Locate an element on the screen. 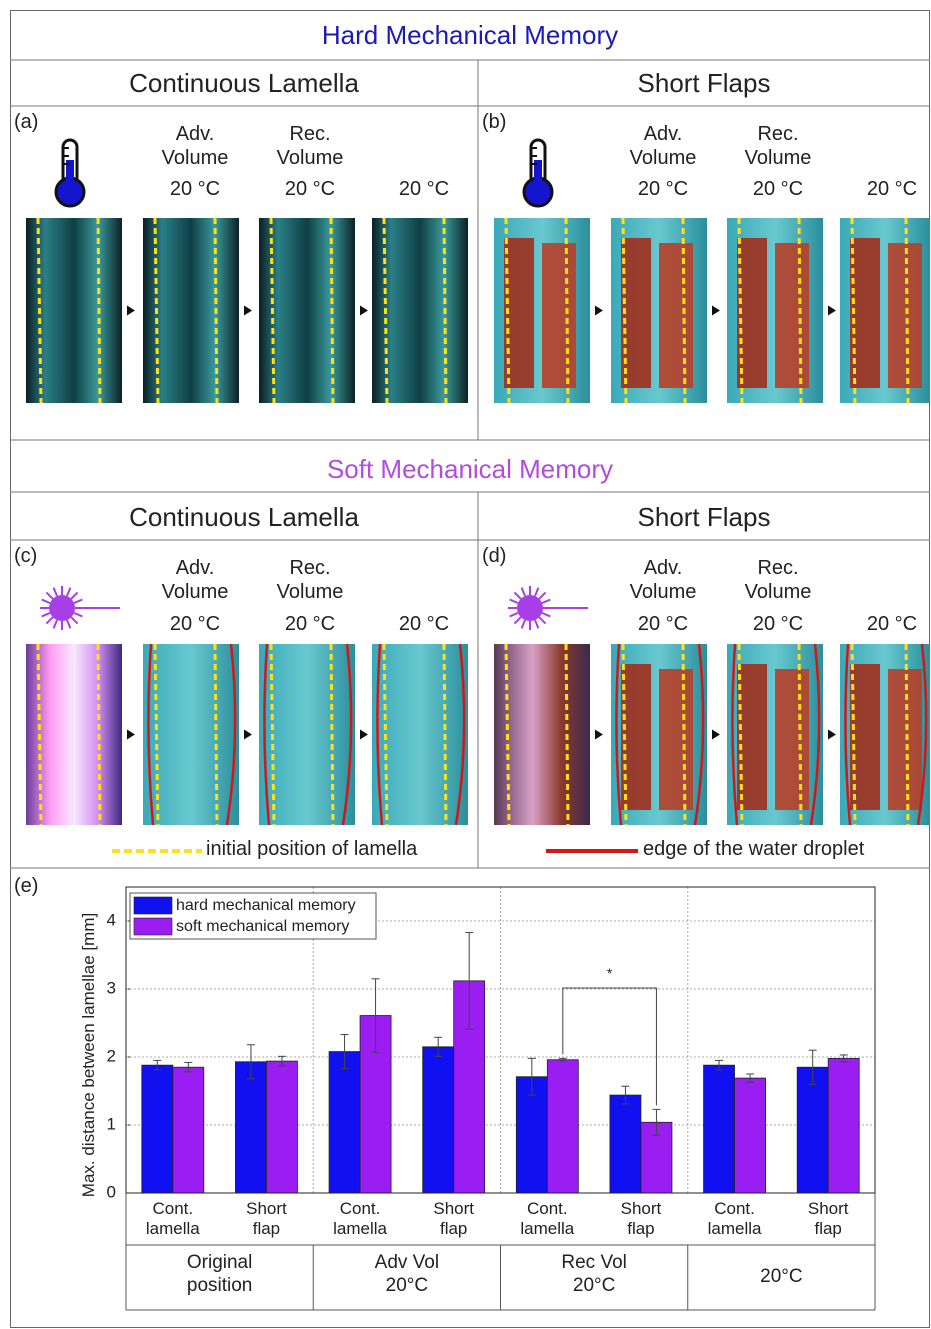  section-title: Soft Mechanical Memory is located at coordinates (470, 469).